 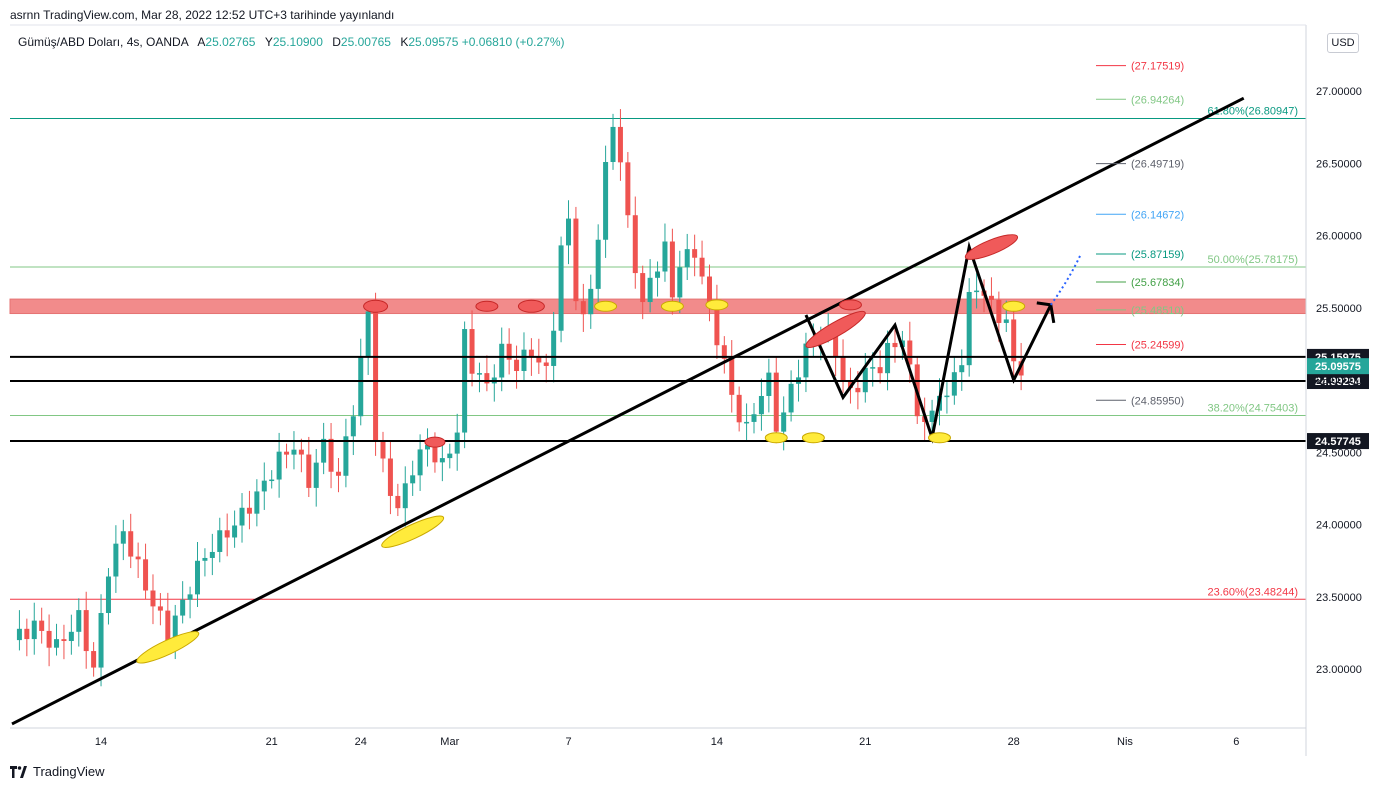 What do you see at coordinates (1339, 526) in the screenshot?
I see `price-tick-label: 24.00000` at bounding box center [1339, 526].